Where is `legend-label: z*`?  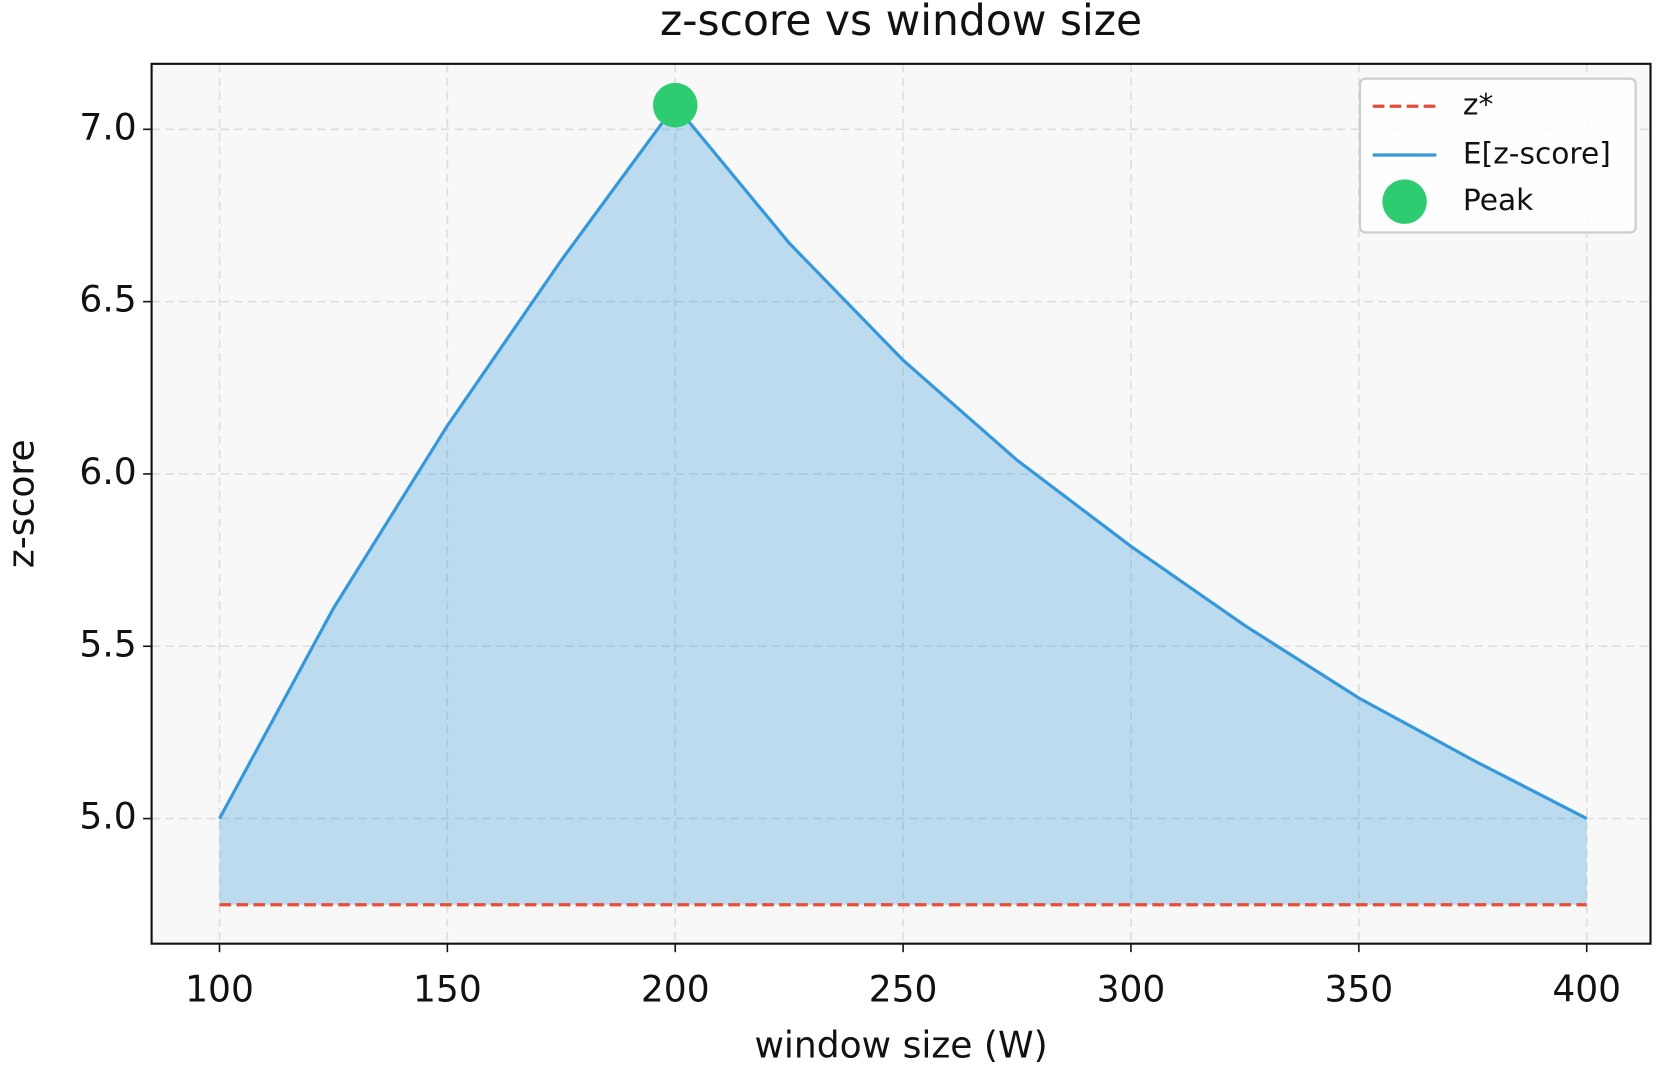 legend-label: z* is located at coordinates (1478, 104).